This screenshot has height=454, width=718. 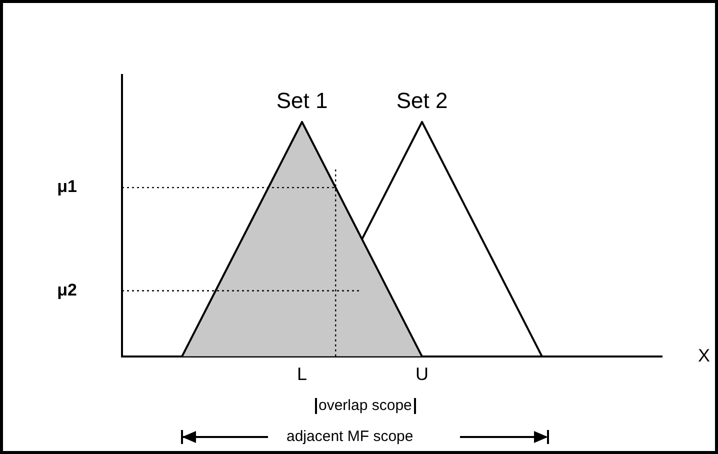 I want to click on ref-line-label: μ2, so click(x=67, y=290).